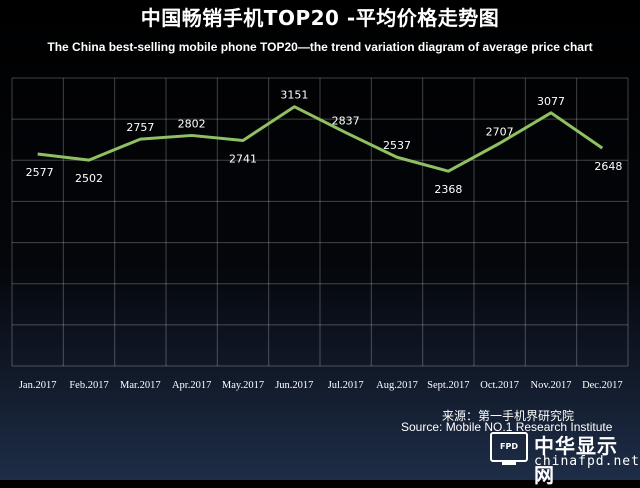 Image resolution: width=640 pixels, height=488 pixels. Describe the element at coordinates (191, 385) in the screenshot. I see `x-tick-label: Apr.2017` at that location.